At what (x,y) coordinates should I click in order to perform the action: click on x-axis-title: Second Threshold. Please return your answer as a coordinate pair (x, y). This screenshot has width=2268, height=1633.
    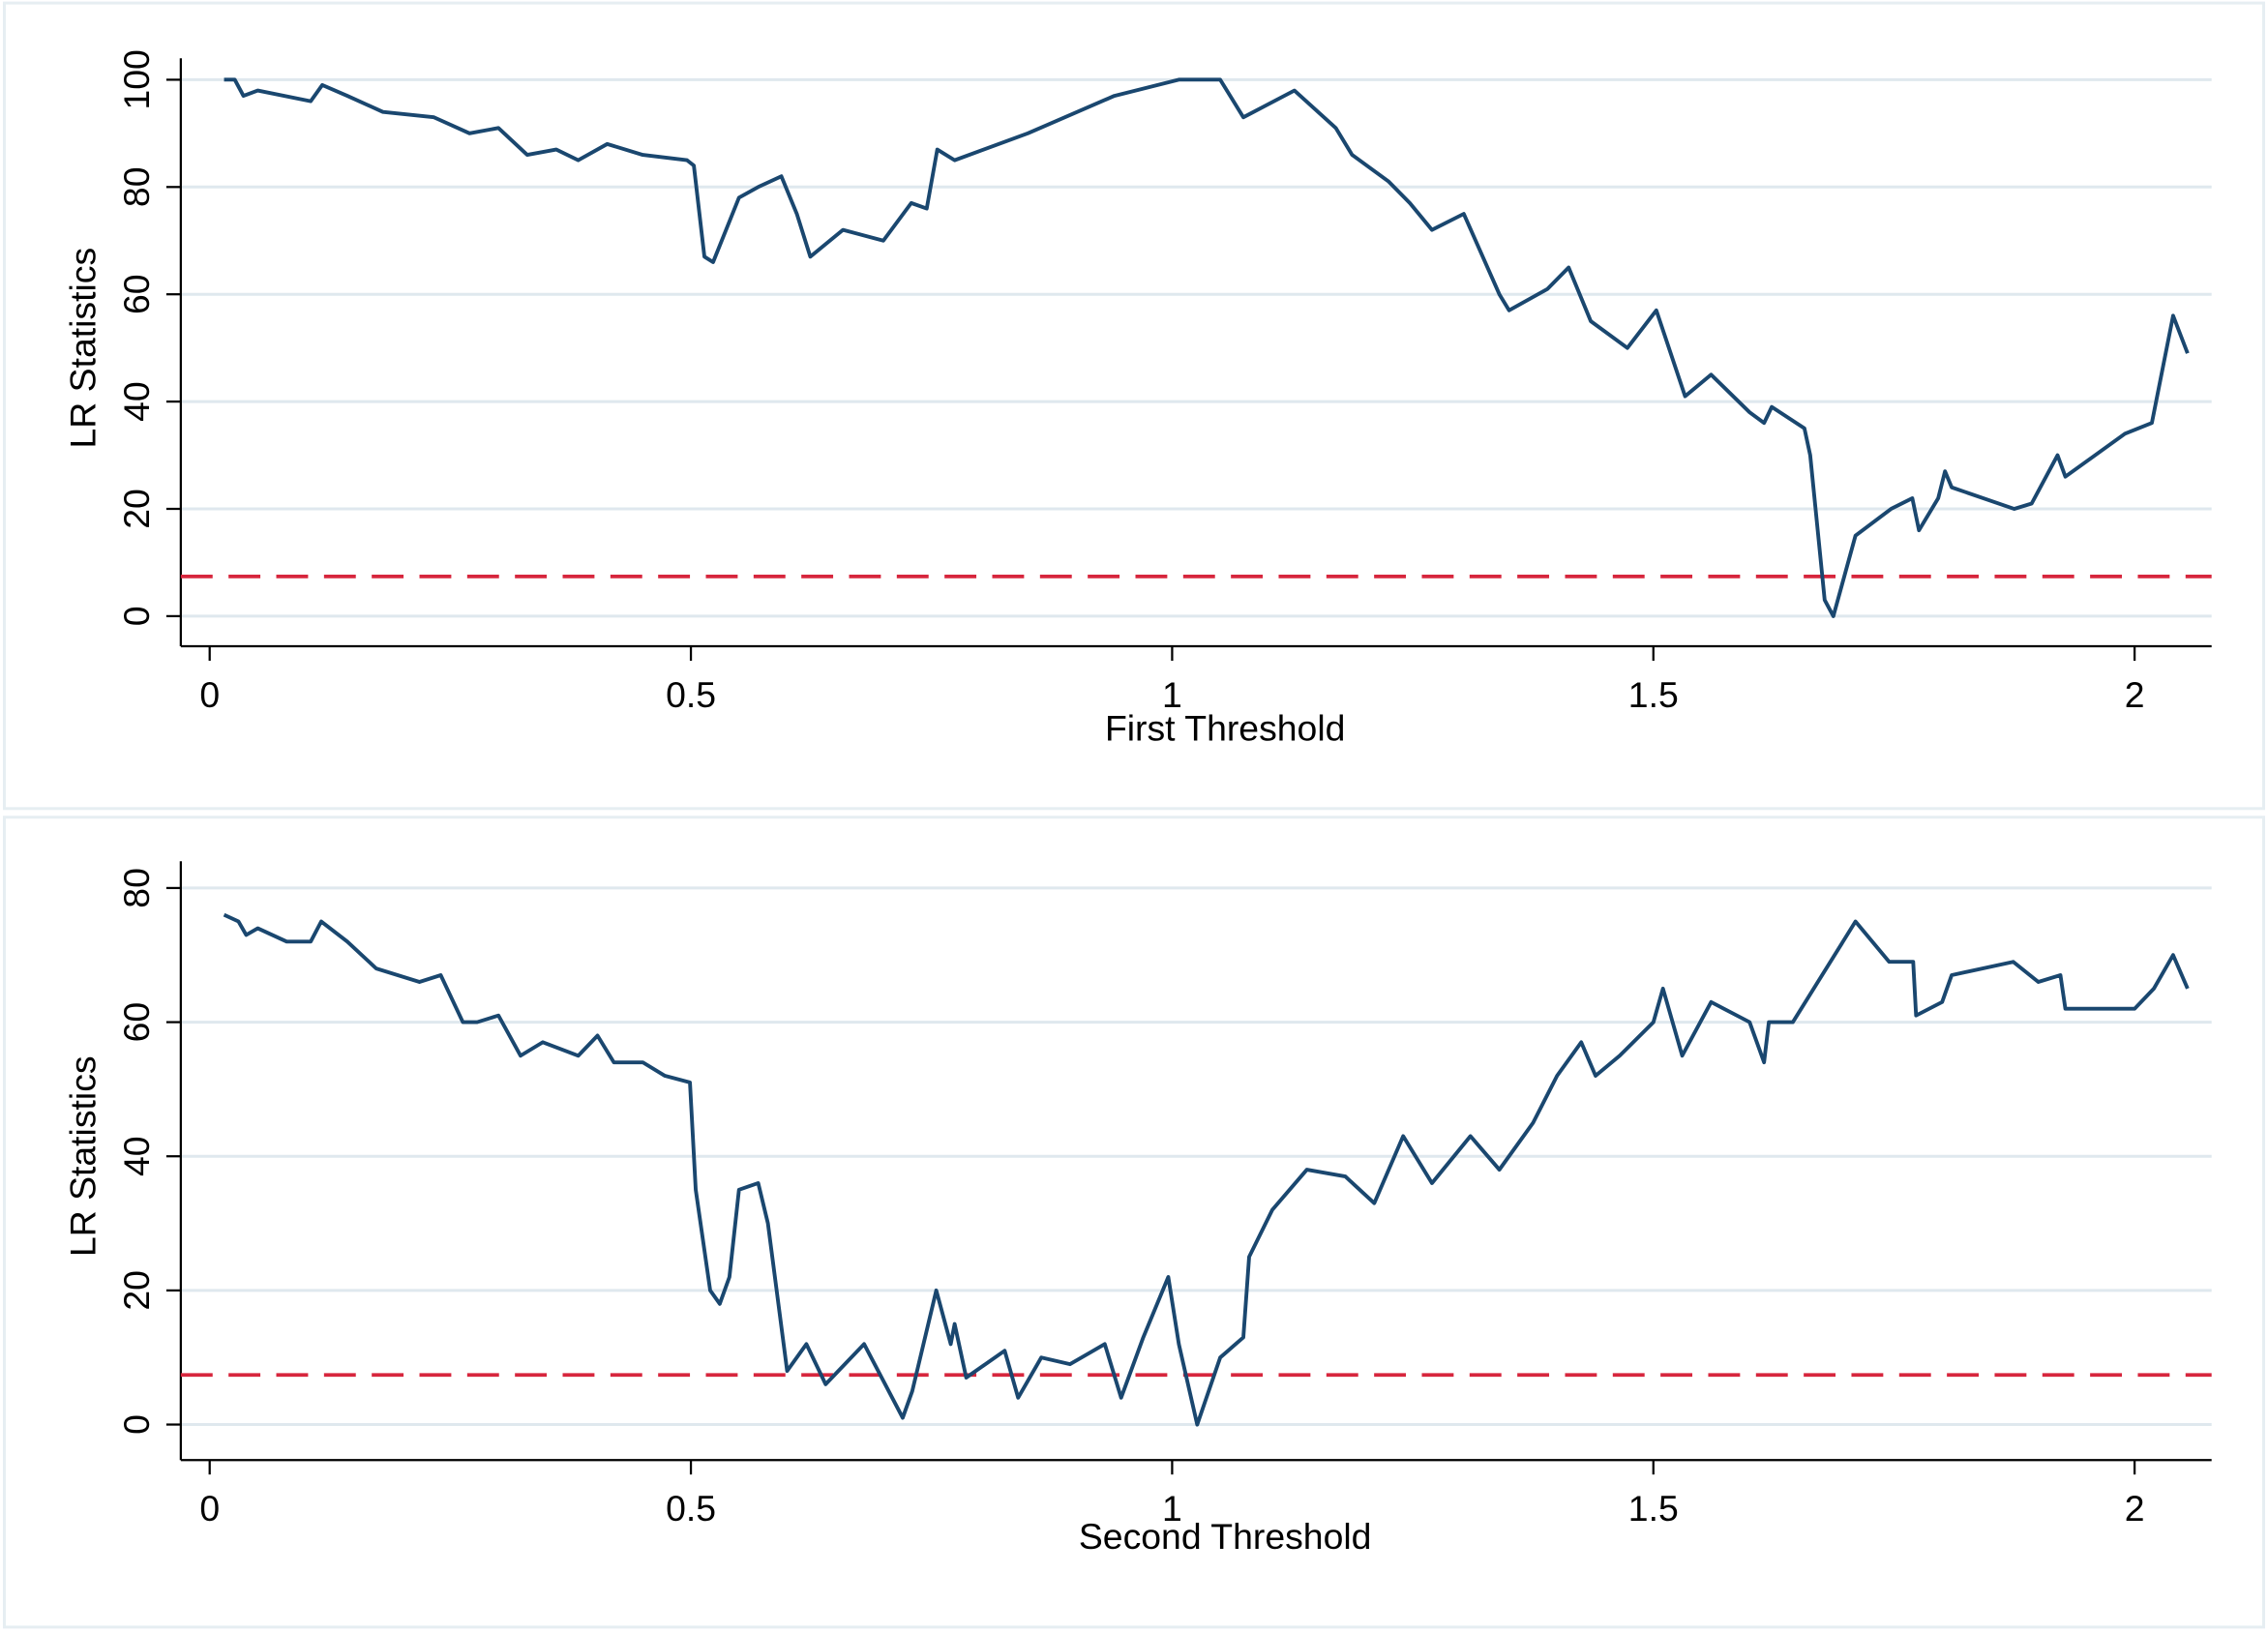
    Looking at the image, I should click on (1226, 1536).